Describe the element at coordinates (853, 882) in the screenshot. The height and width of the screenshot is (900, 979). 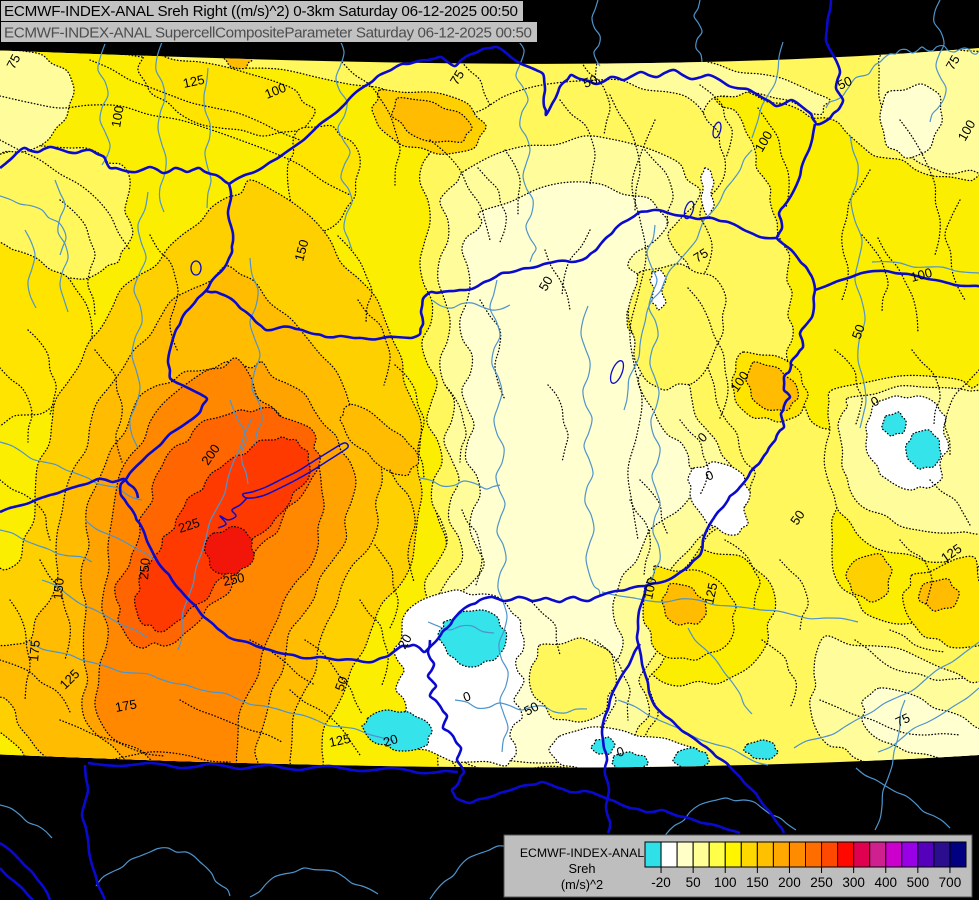
I see `svg-text: 300` at that location.